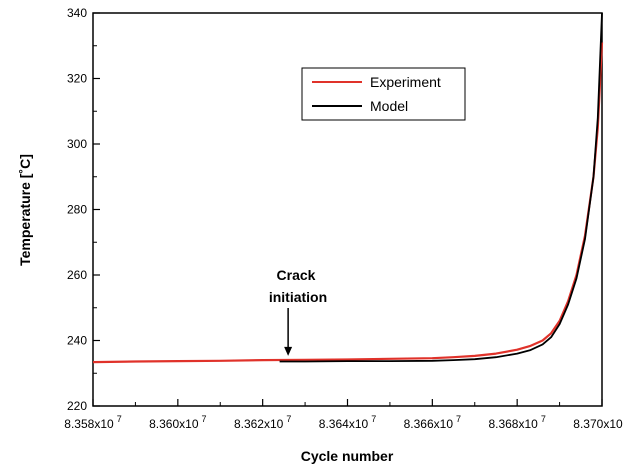 Image resolution: width=625 pixels, height=471 pixels. I want to click on x-tick-label: 8.364x10 7, so click(347, 422).